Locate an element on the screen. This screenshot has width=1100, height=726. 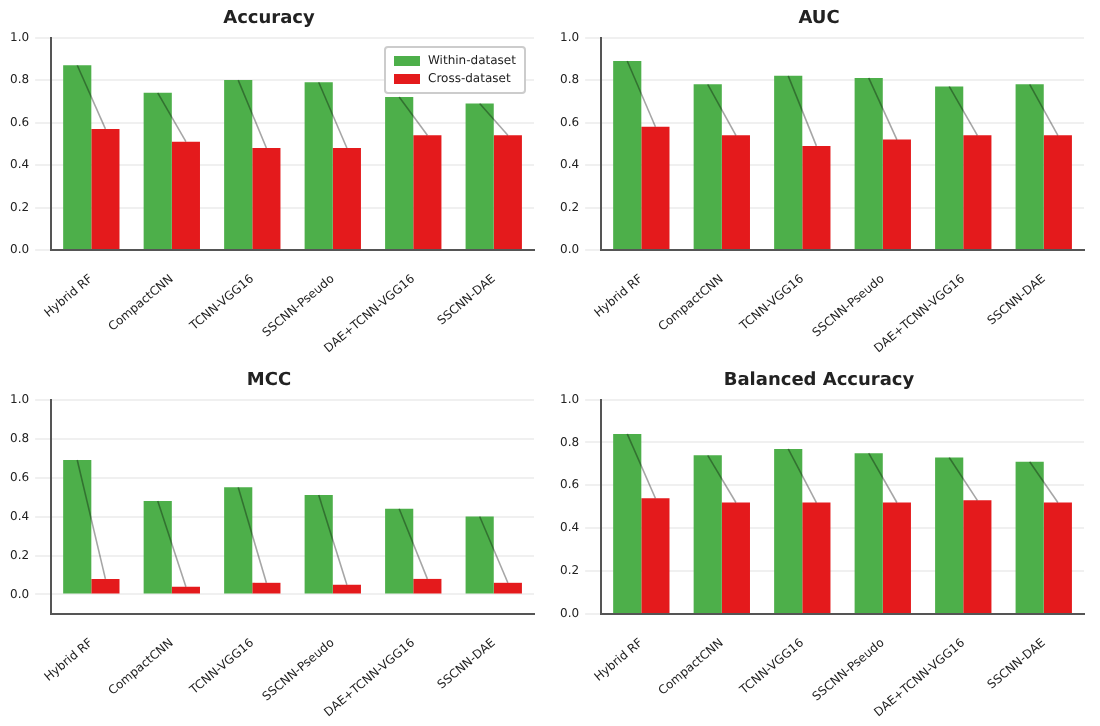
chart-title: Accuracy is located at coordinates (269, 19).